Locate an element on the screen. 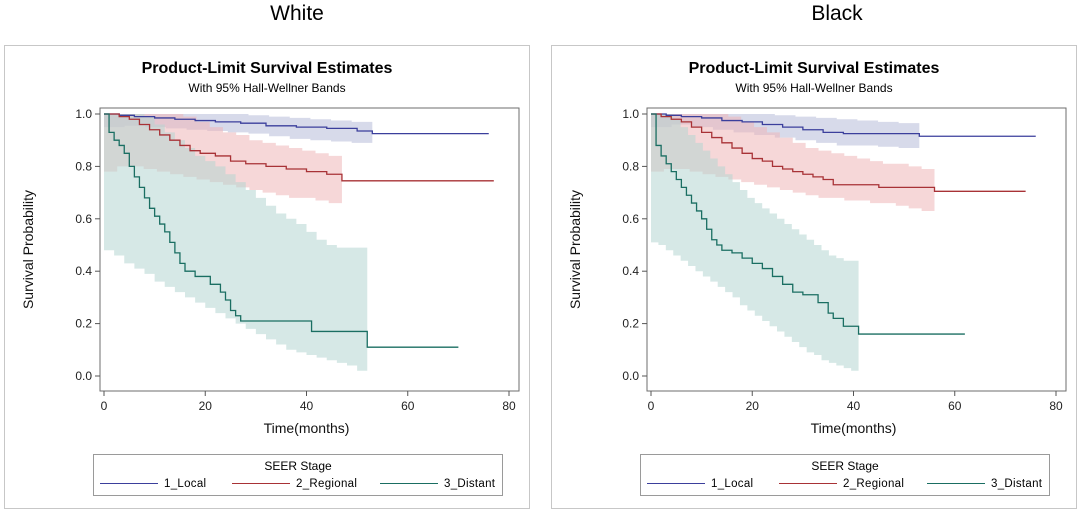 The height and width of the screenshot is (514, 1084). group-title-white: White is located at coordinates (297, 13).